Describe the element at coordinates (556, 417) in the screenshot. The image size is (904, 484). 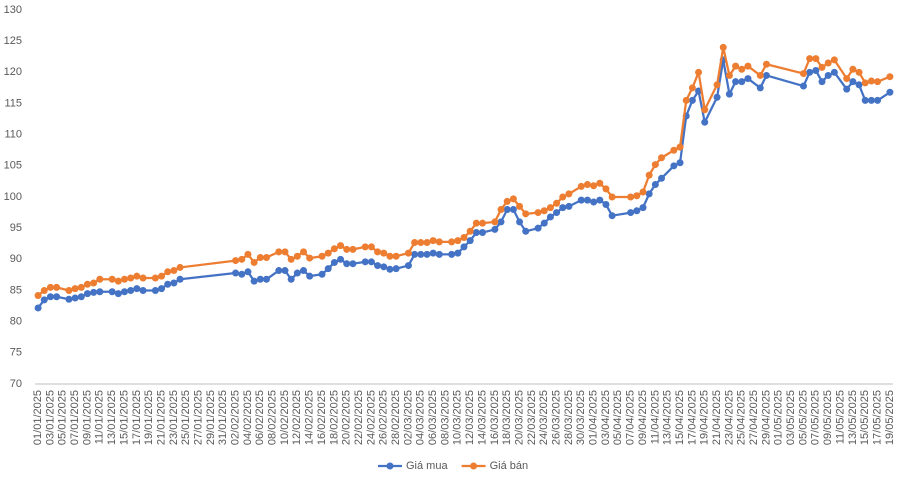
I see `x-tick-label: 26/03/2025` at that location.